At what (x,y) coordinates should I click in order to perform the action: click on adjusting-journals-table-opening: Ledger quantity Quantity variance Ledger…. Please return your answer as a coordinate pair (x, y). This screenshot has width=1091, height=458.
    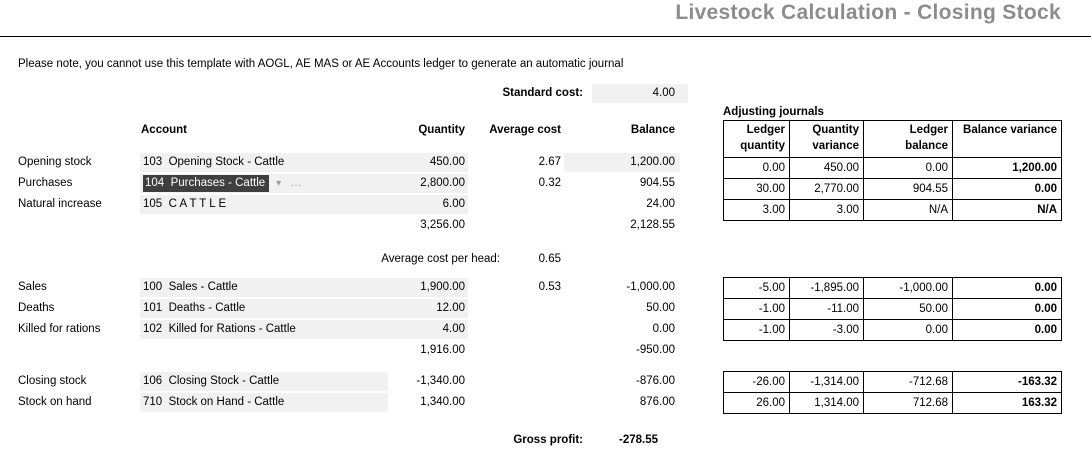
    Looking at the image, I should click on (892, 170).